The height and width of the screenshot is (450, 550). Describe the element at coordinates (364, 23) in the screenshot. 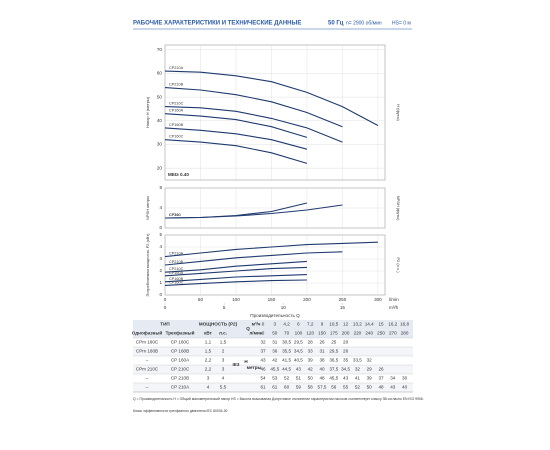

I see `speed: n= 2900 об/мин` at that location.